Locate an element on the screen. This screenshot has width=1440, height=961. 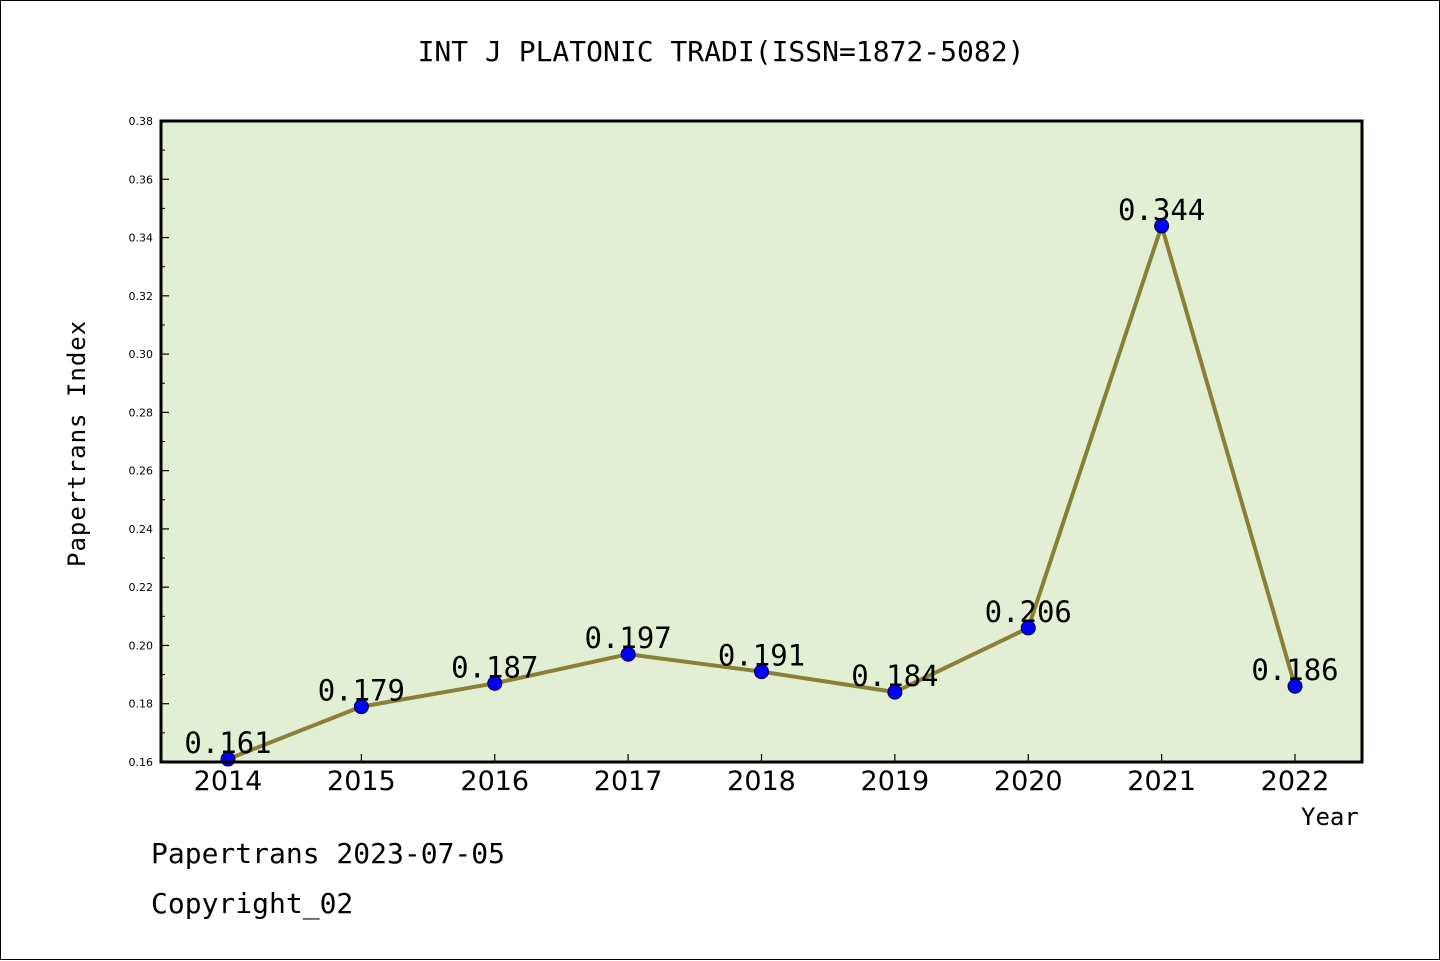
x-tick-label: 2016 is located at coordinates (494, 781).